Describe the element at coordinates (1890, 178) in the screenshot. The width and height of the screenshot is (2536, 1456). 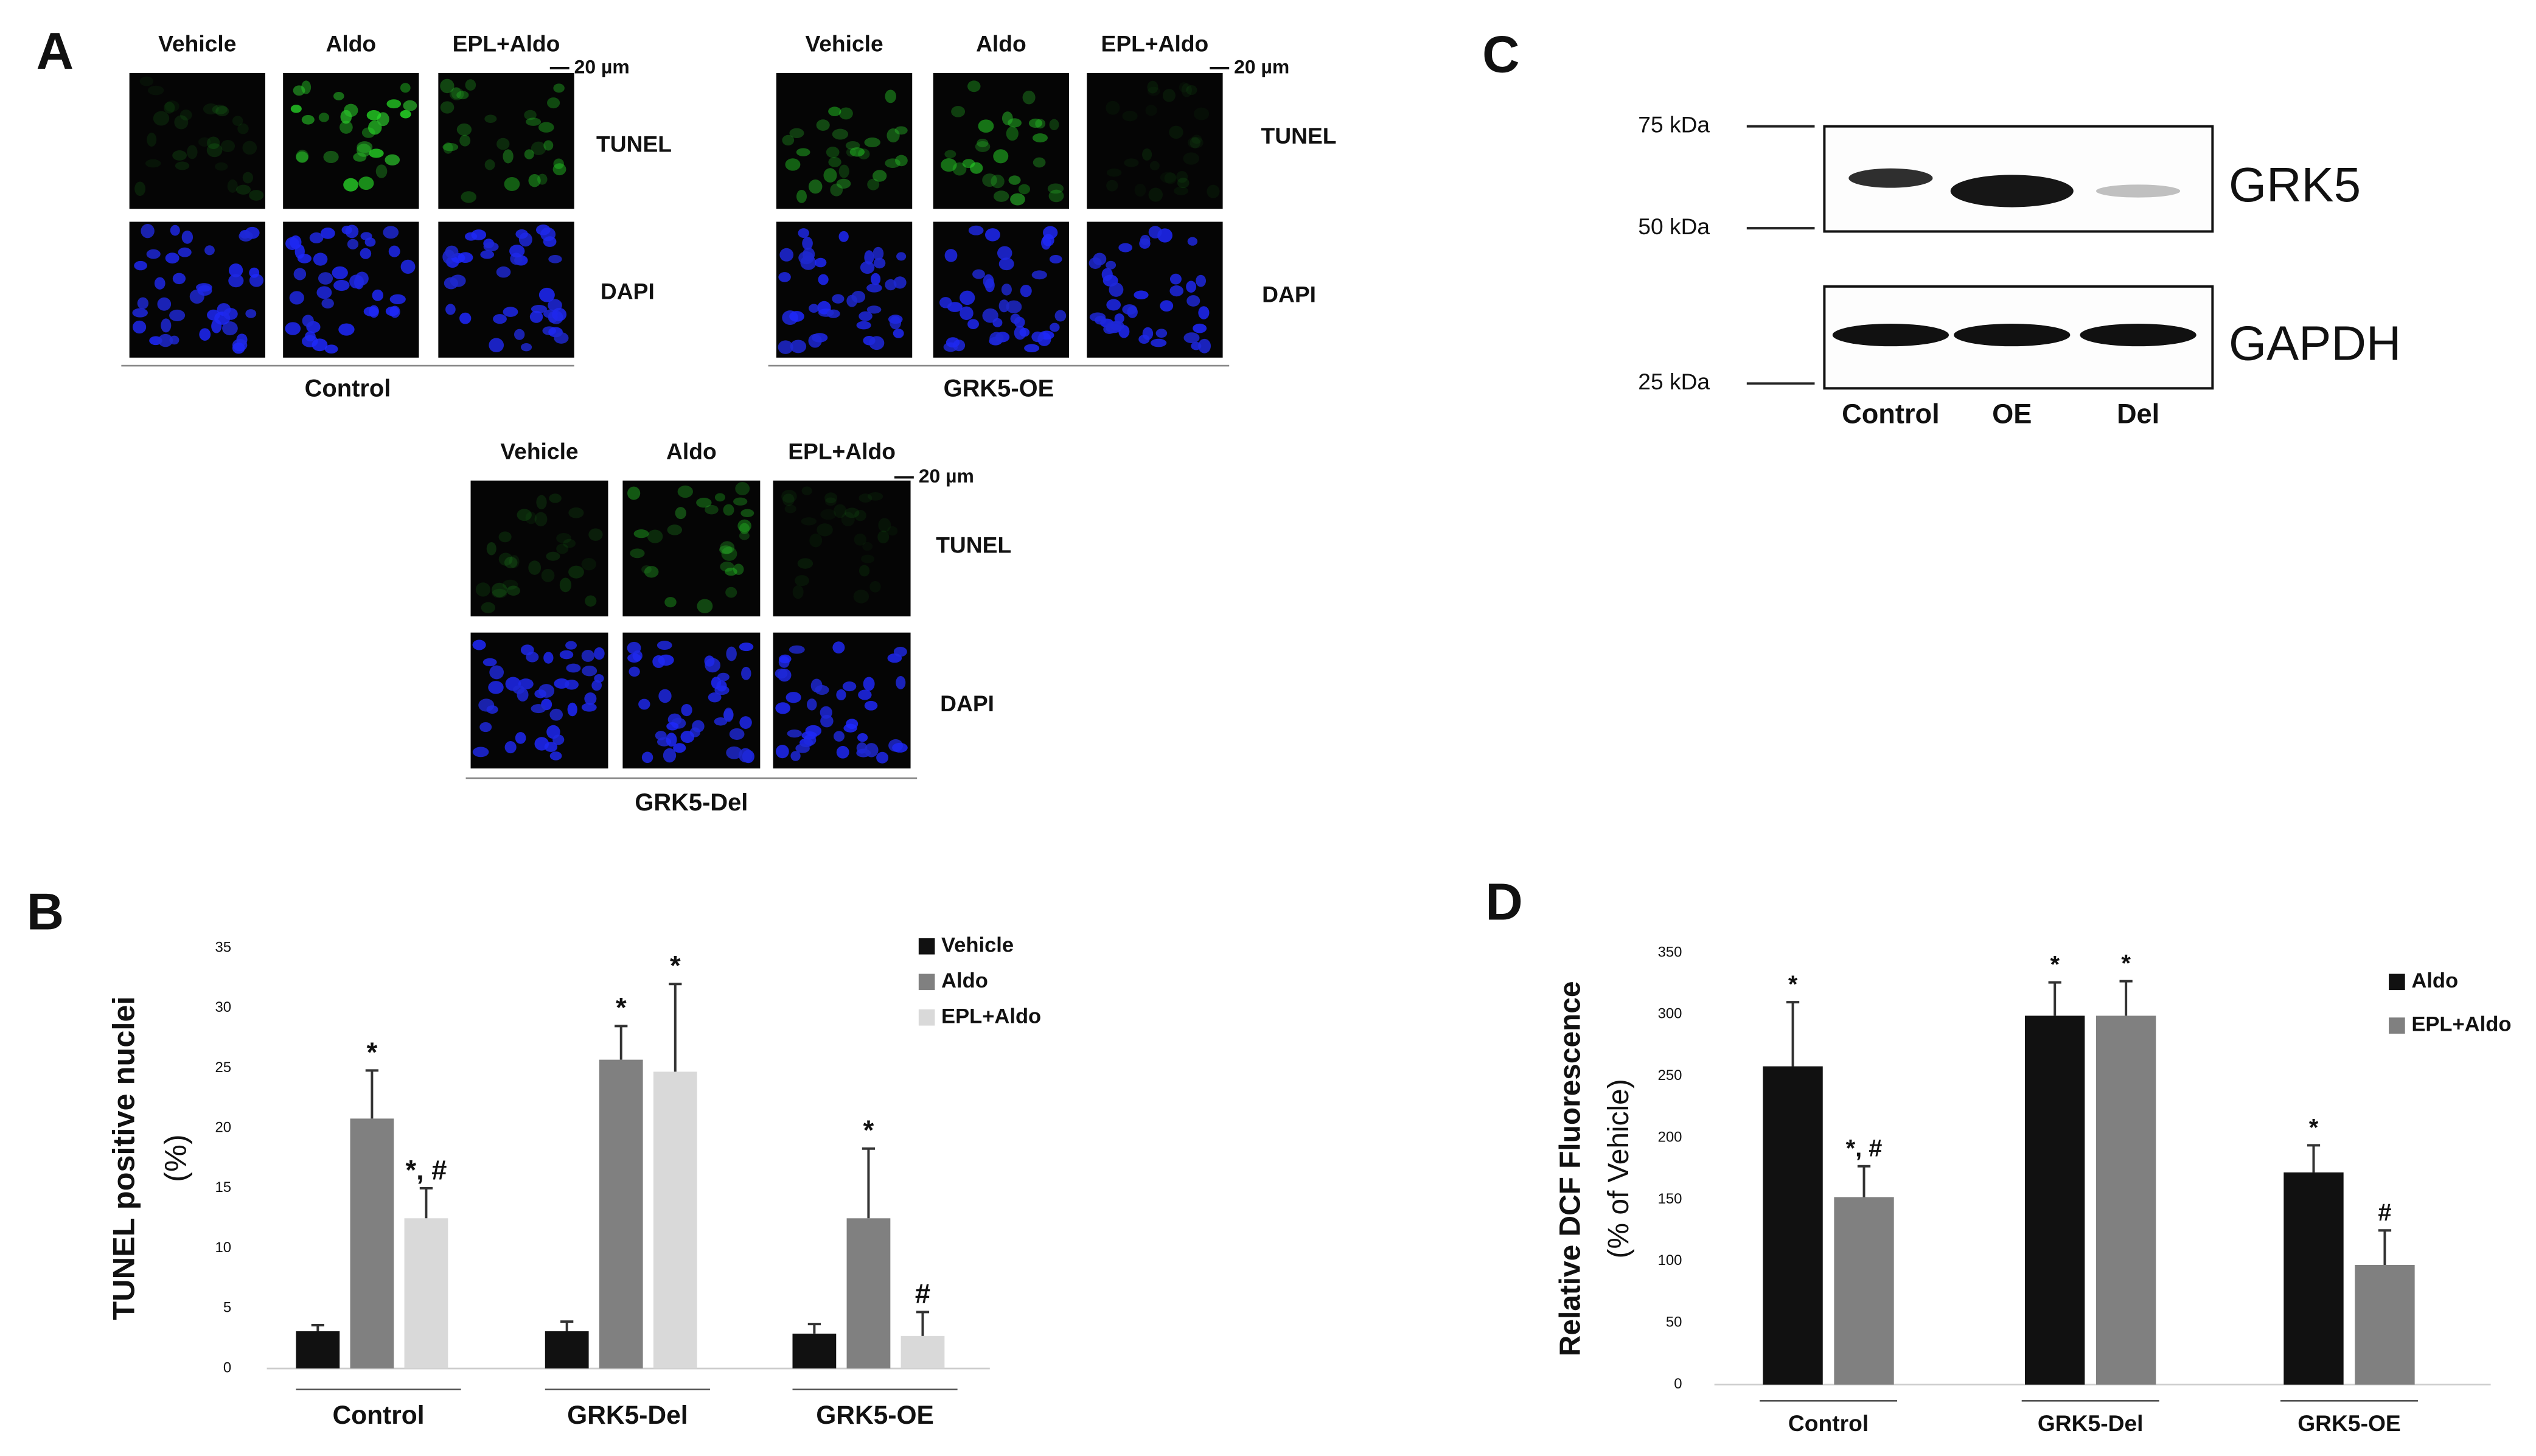
I see `band` at that location.